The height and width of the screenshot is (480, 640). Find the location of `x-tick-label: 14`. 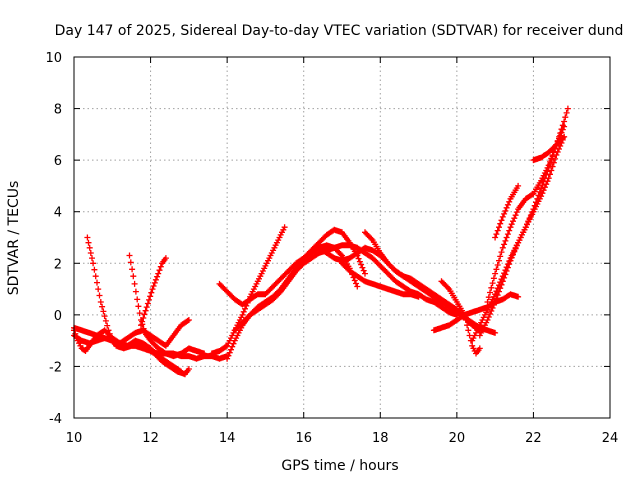

x-tick-label: 14 is located at coordinates (227, 438).